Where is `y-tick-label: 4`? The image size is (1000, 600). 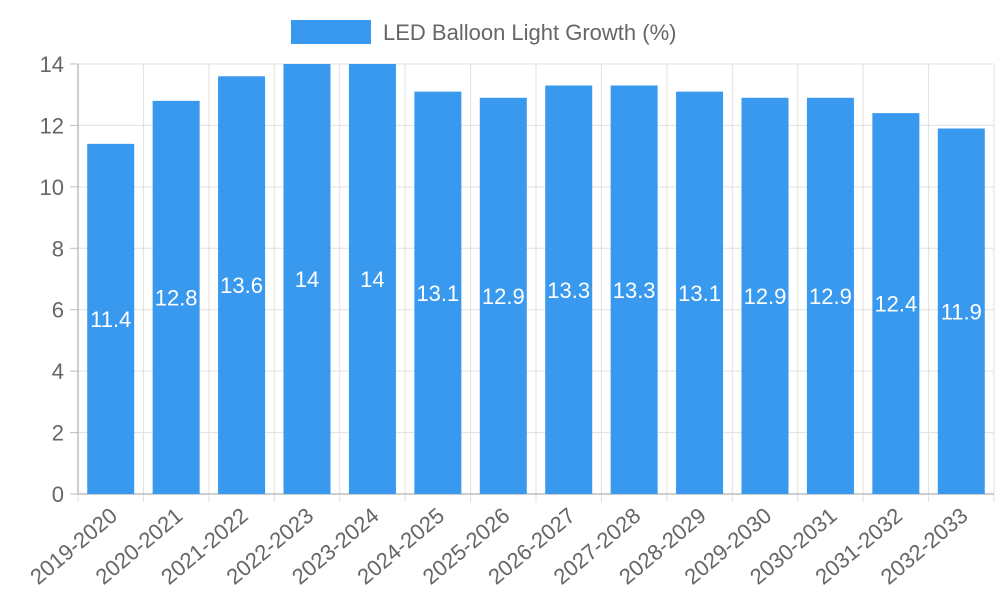
y-tick-label: 4 is located at coordinates (58, 371).